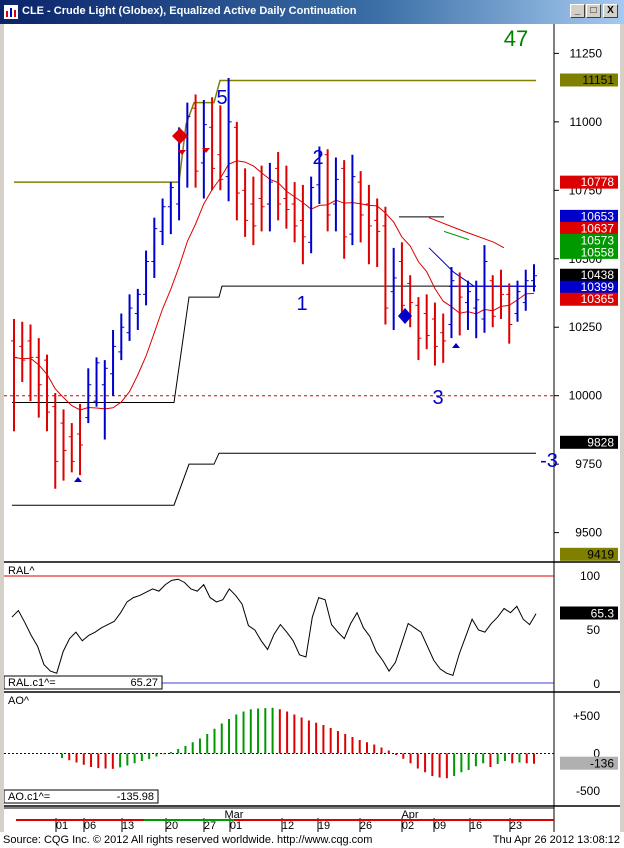 This screenshot has height=848, width=624. I want to click on x-month-label: Apr, so click(409, 815).